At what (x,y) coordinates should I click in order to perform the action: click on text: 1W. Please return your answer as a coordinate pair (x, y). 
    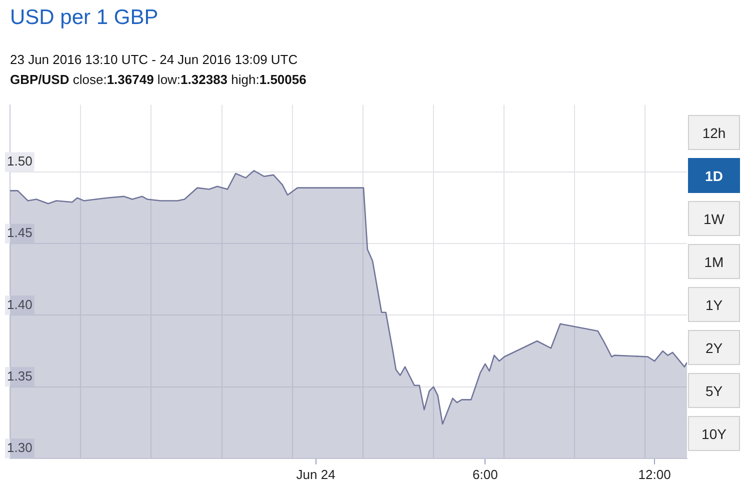
    Looking at the image, I should click on (714, 218).